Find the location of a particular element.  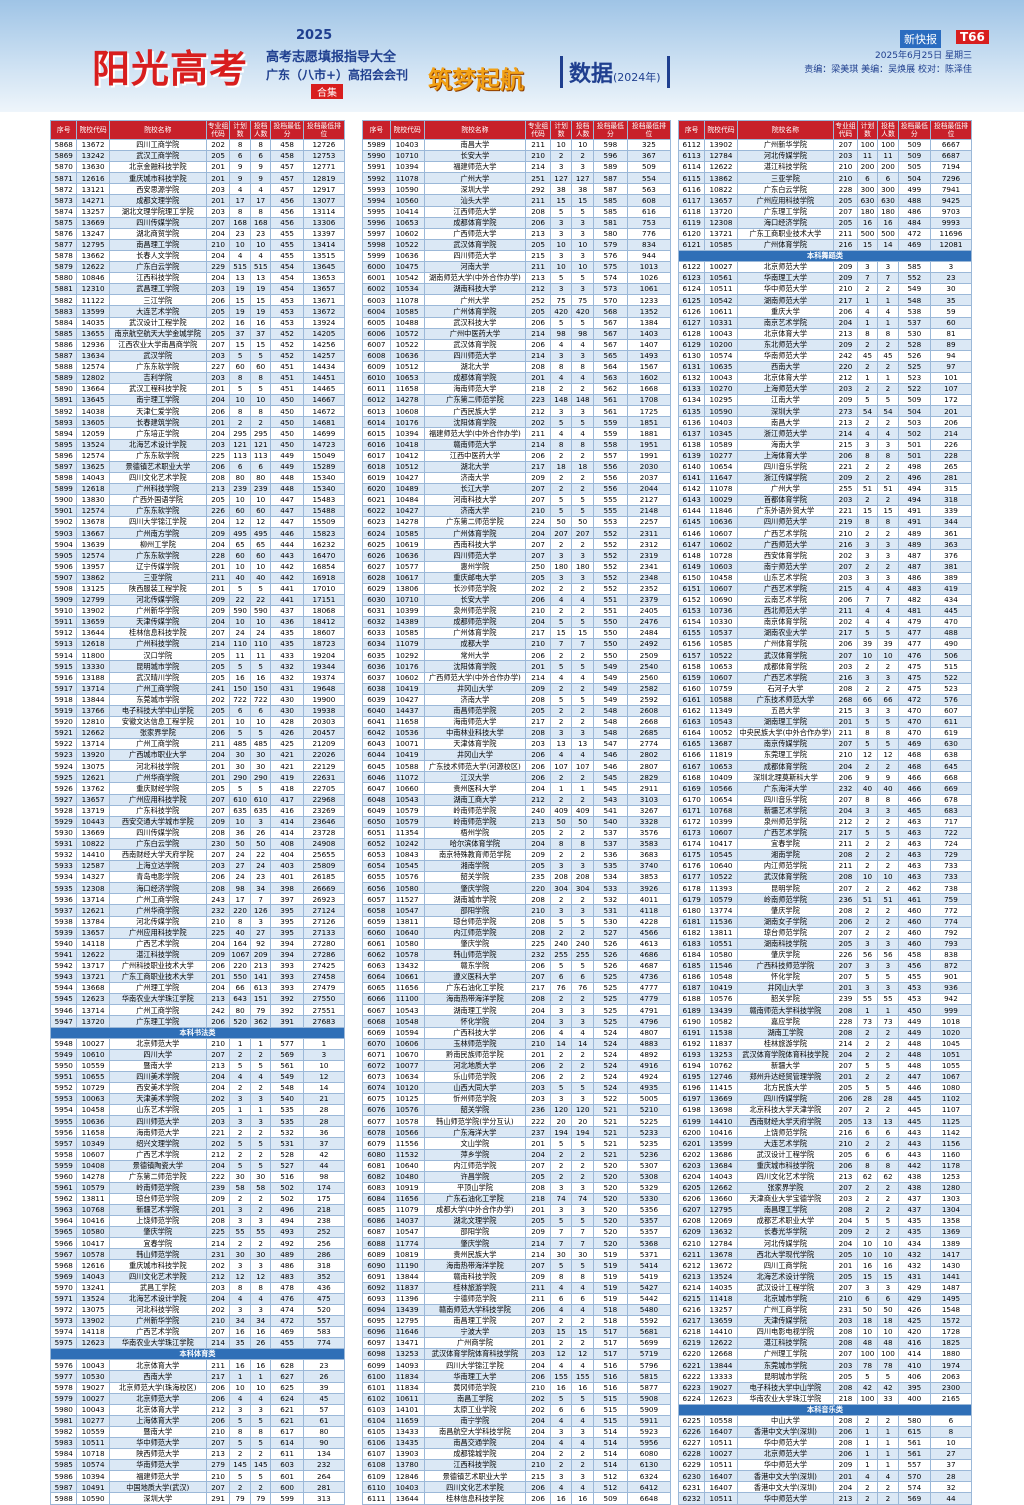

table-cell: 成都大学 is located at coordinates (475, 644).